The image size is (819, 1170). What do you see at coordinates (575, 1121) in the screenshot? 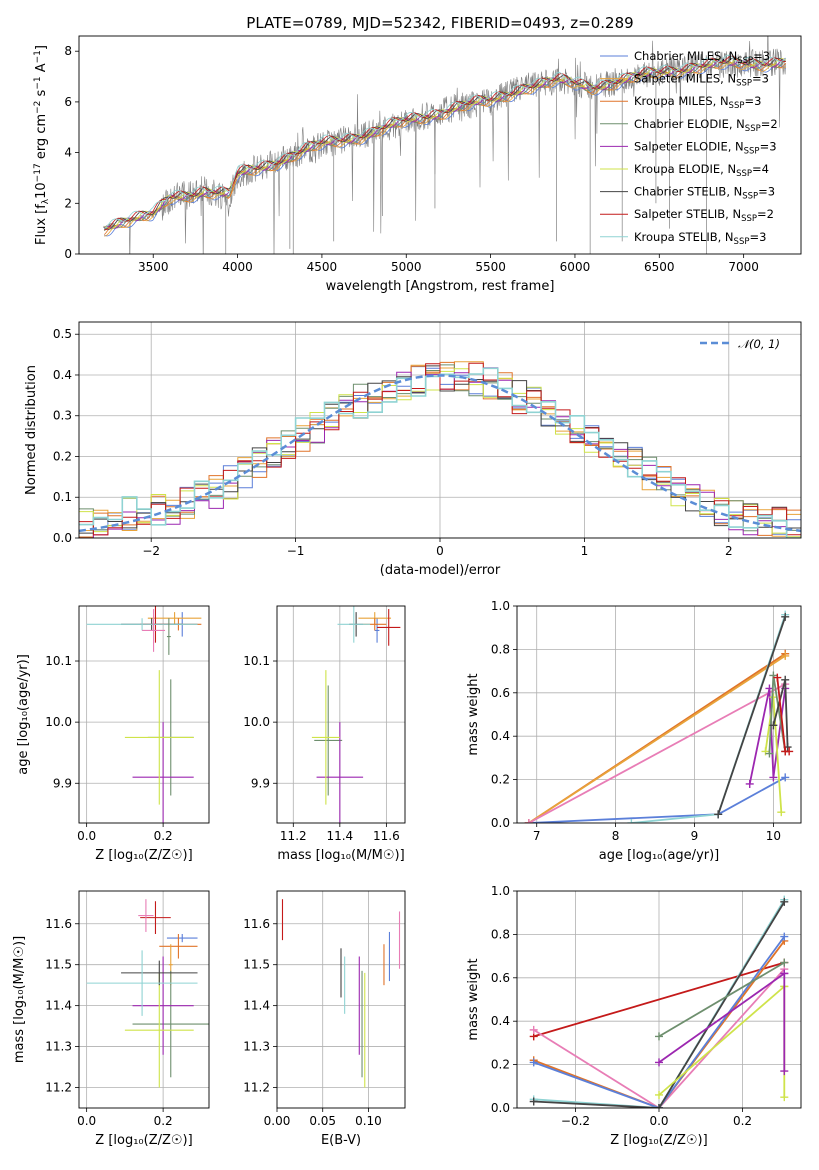
I see `x-tick-label: −0.2` at bounding box center [575, 1121].